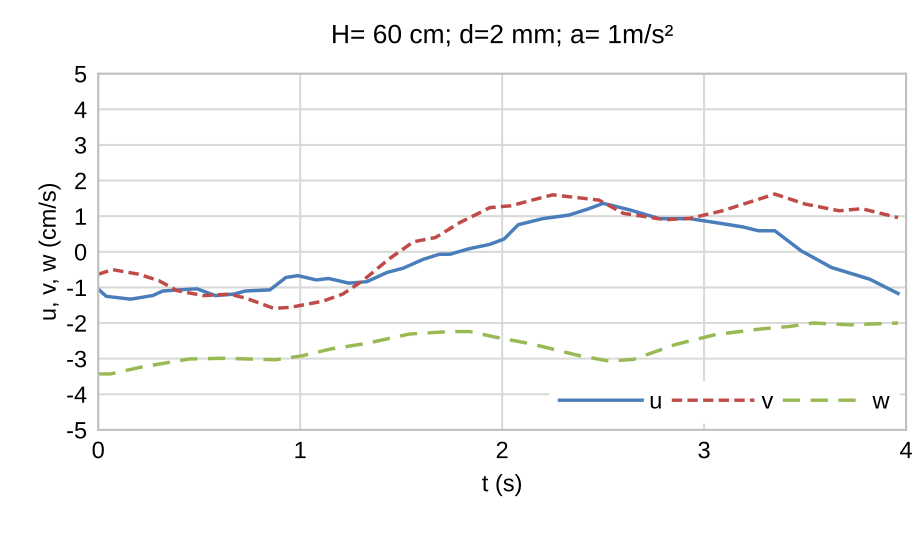  Describe the element at coordinates (76, 359) in the screenshot. I see `y-tick-label: -3` at that location.